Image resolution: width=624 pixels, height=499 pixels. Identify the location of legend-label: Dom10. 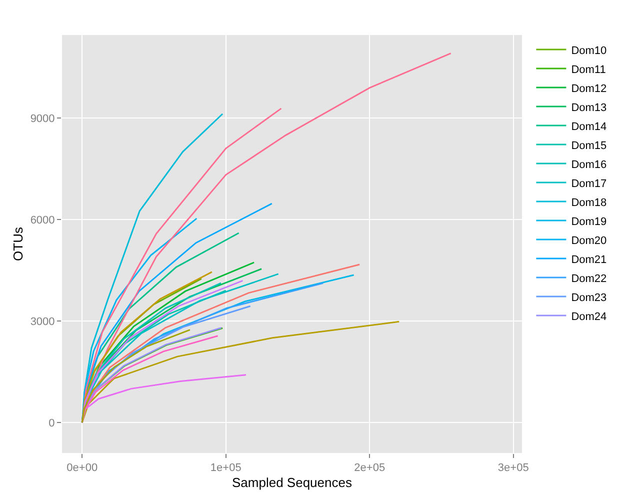
(589, 50).